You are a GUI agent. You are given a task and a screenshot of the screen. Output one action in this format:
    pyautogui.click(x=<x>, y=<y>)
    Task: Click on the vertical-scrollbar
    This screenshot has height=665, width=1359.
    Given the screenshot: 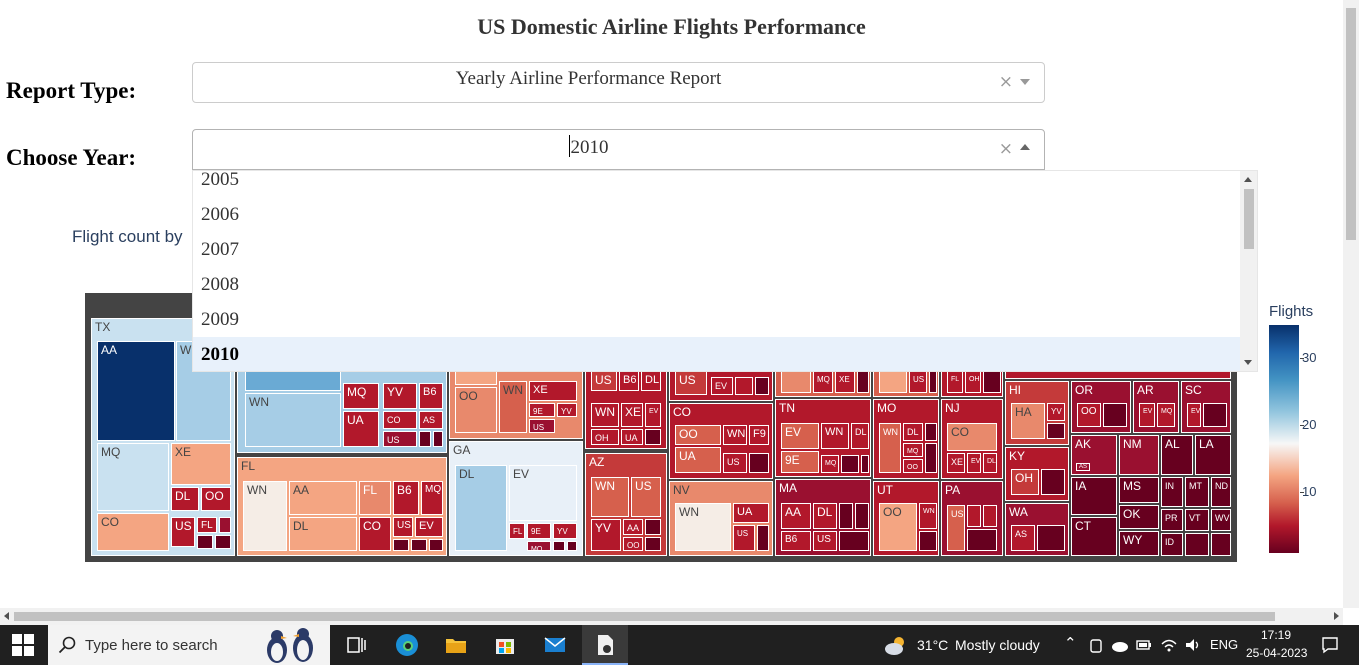 What is the action you would take?
    pyautogui.click(x=1351, y=304)
    